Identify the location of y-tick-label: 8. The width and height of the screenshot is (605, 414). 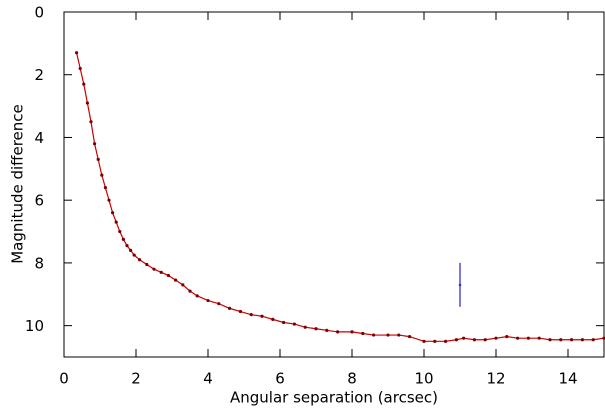
(39, 263).